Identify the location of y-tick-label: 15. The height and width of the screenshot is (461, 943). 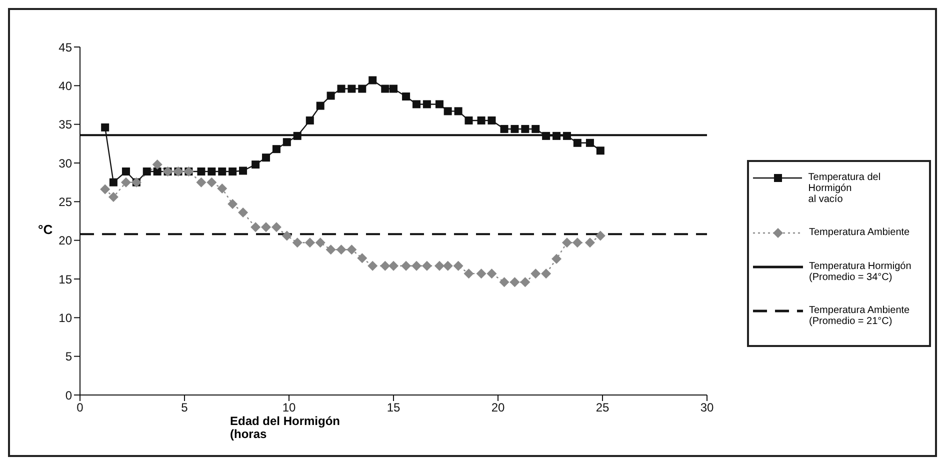
(65, 279).